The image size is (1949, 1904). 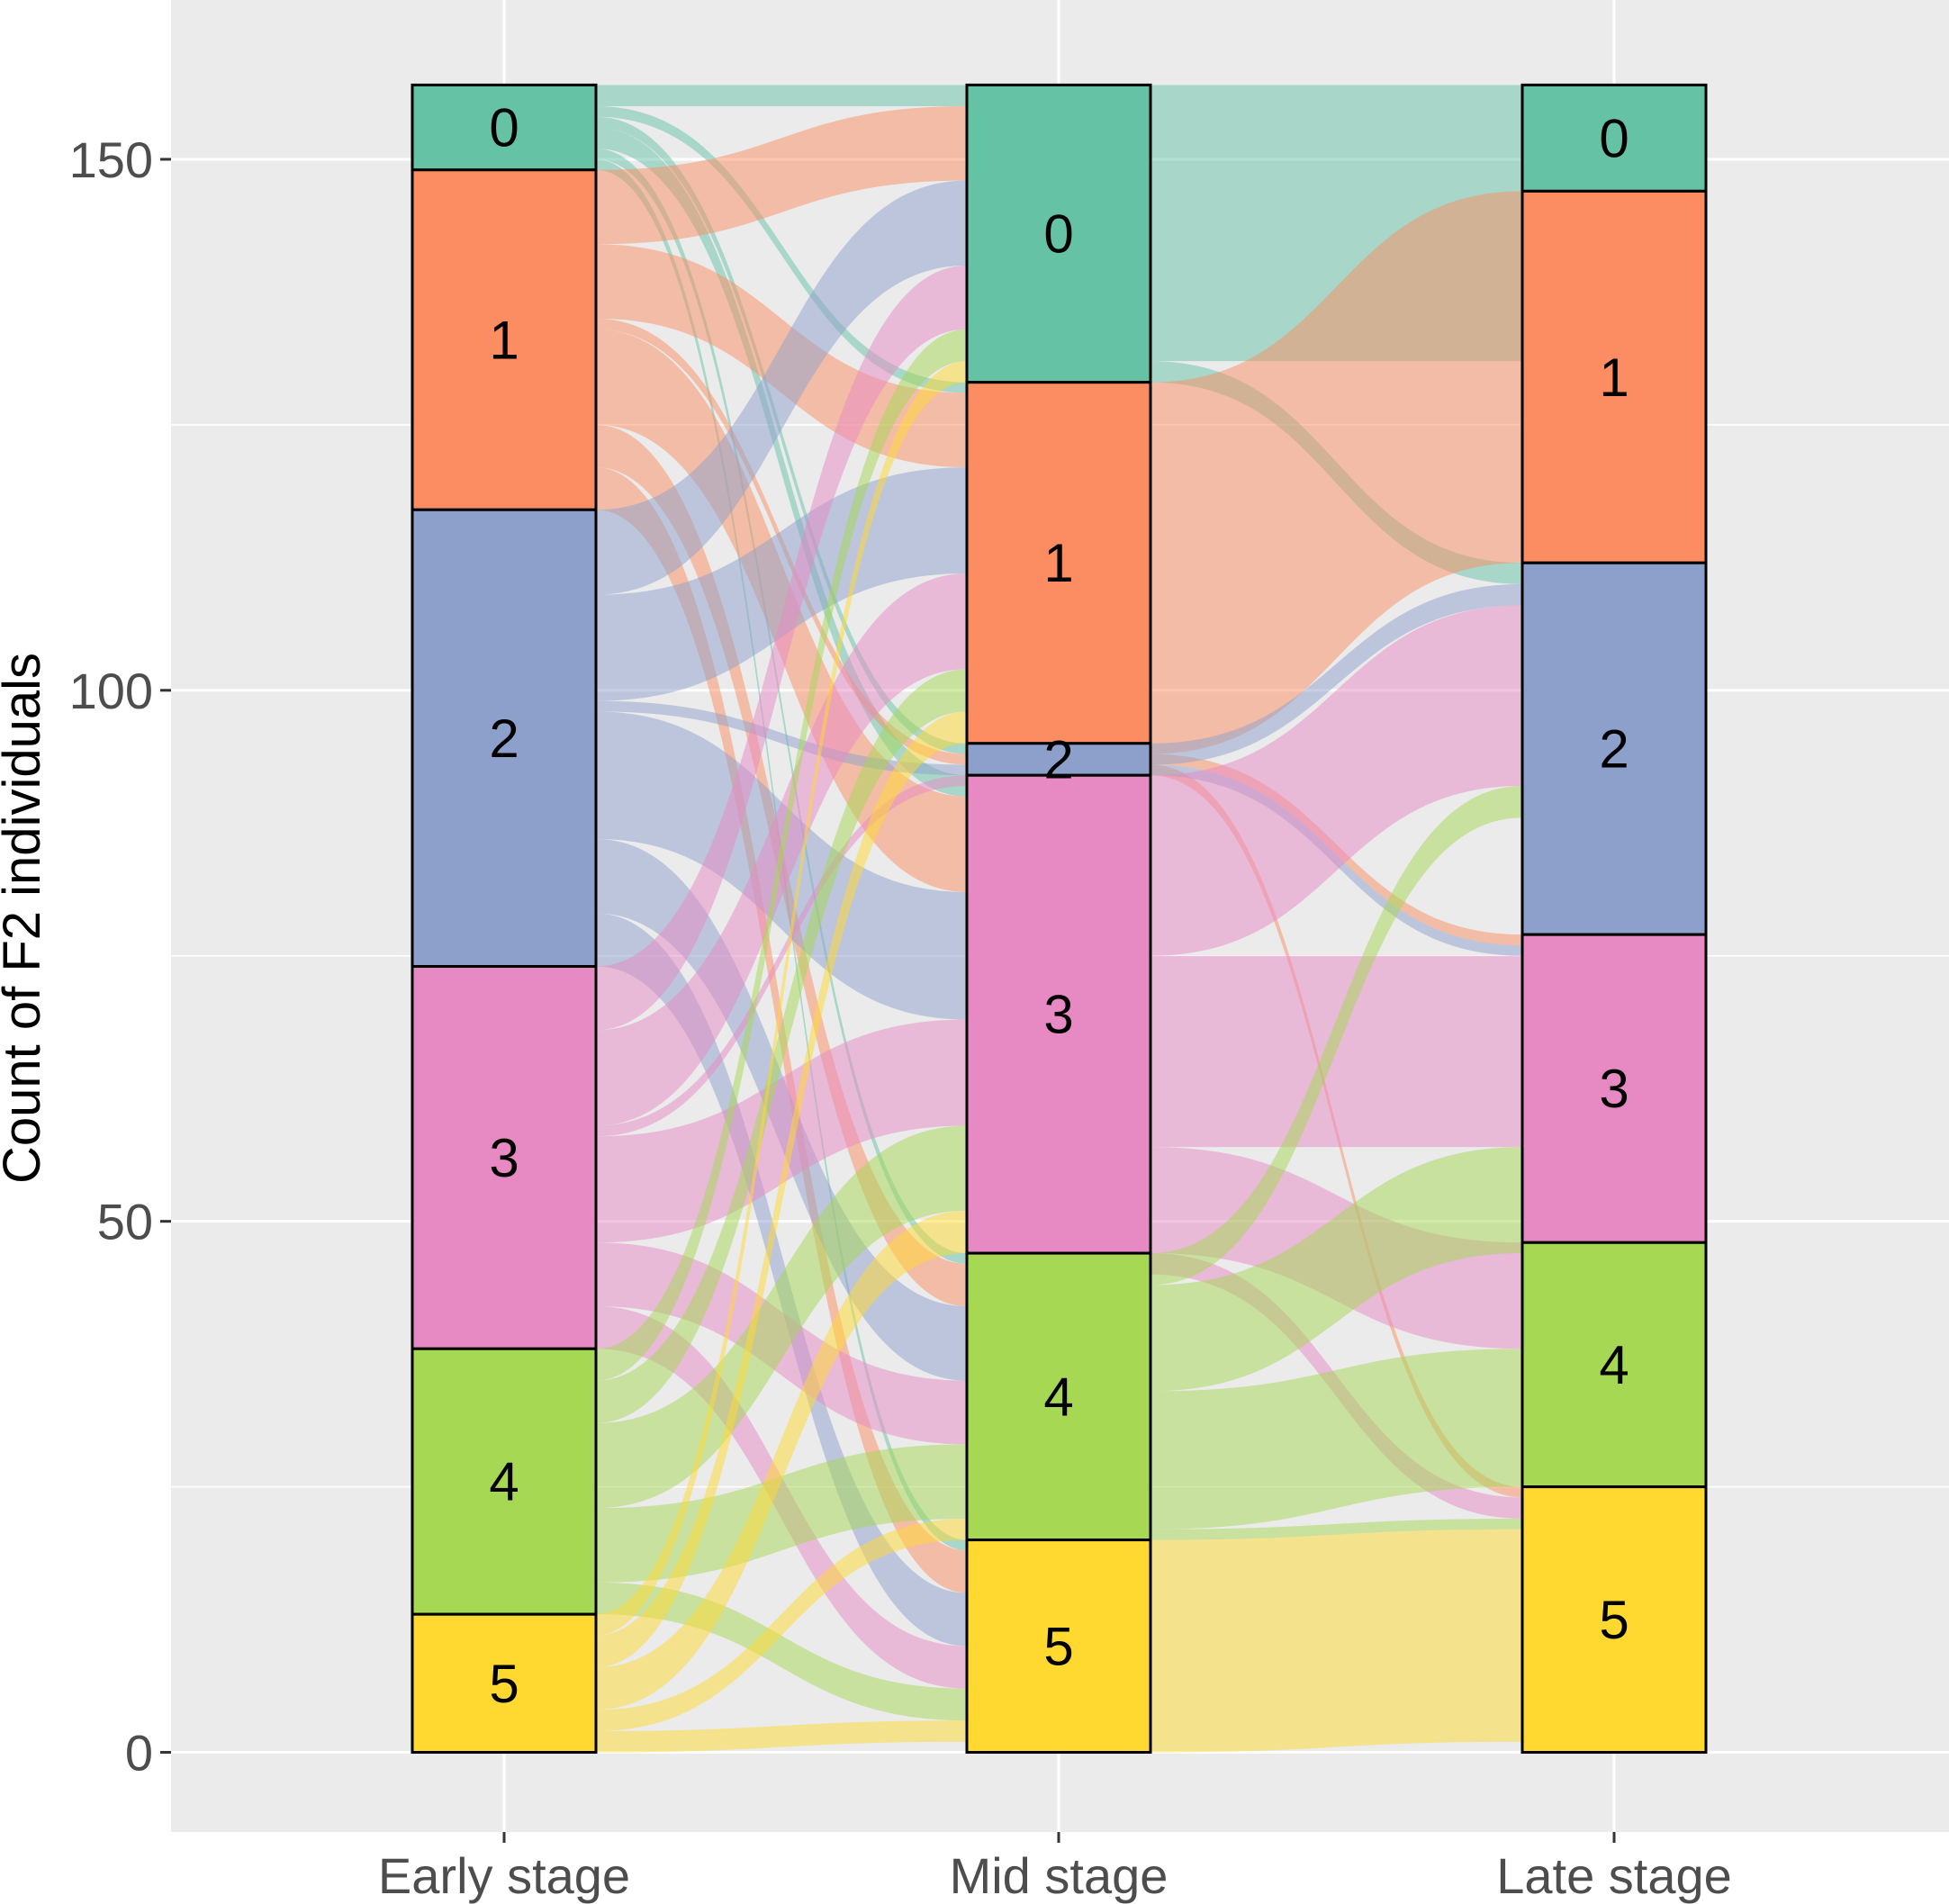 What do you see at coordinates (139, 1753) in the screenshot?
I see `y-tick-label: 0` at bounding box center [139, 1753].